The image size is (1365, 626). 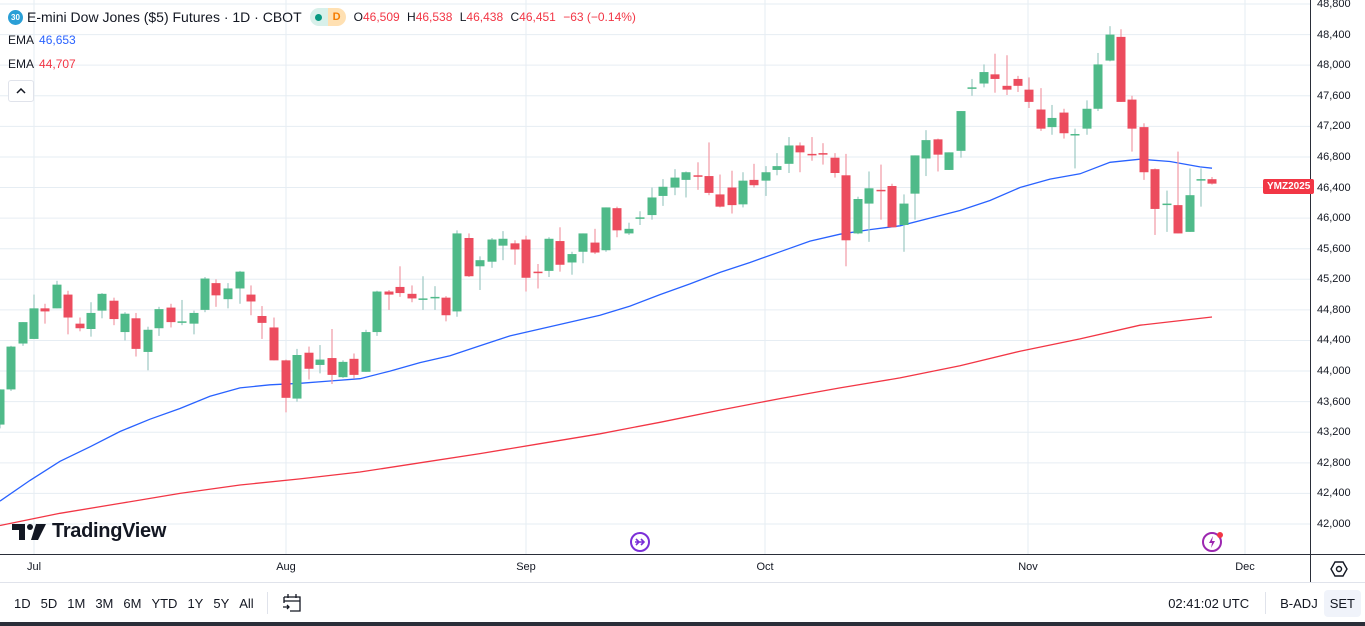 What do you see at coordinates (1299, 603) in the screenshot?
I see `back-adjust-toggle: B-ADJ` at bounding box center [1299, 603].